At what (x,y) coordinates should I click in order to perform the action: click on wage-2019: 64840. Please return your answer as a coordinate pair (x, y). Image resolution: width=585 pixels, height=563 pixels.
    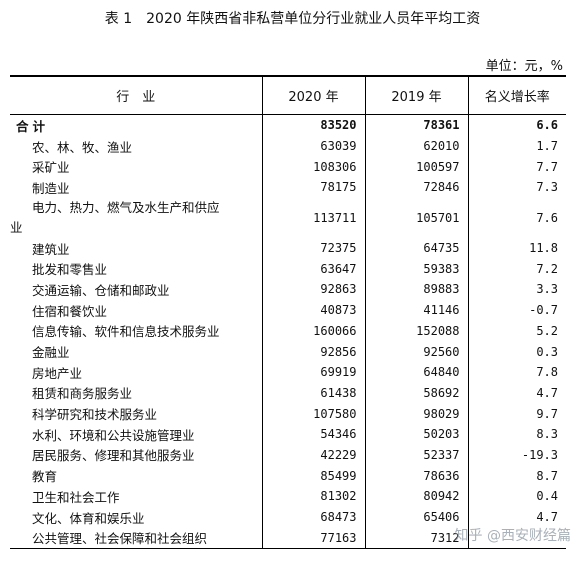
    Looking at the image, I should click on (416, 372).